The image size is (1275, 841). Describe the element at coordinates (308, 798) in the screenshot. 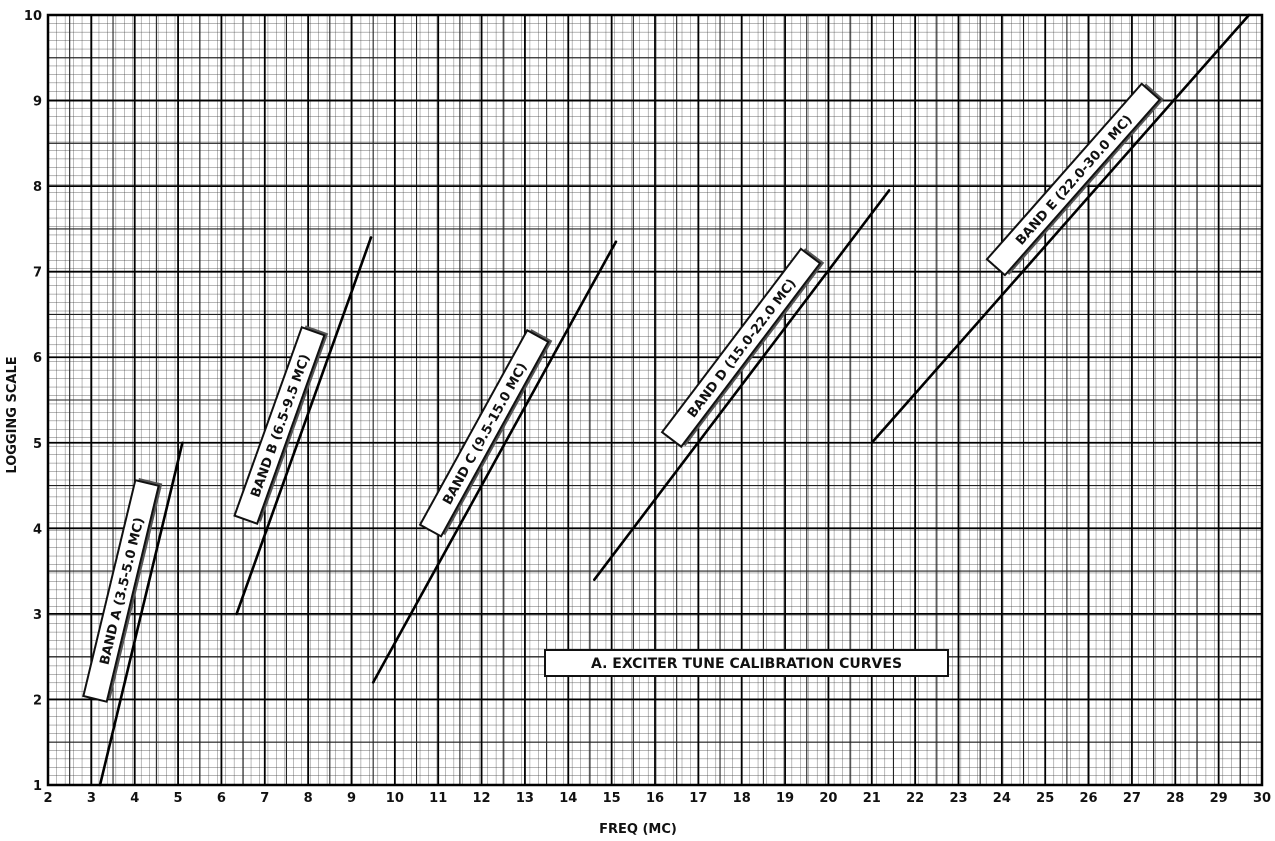

I see `x-tick-label: 8` at that location.